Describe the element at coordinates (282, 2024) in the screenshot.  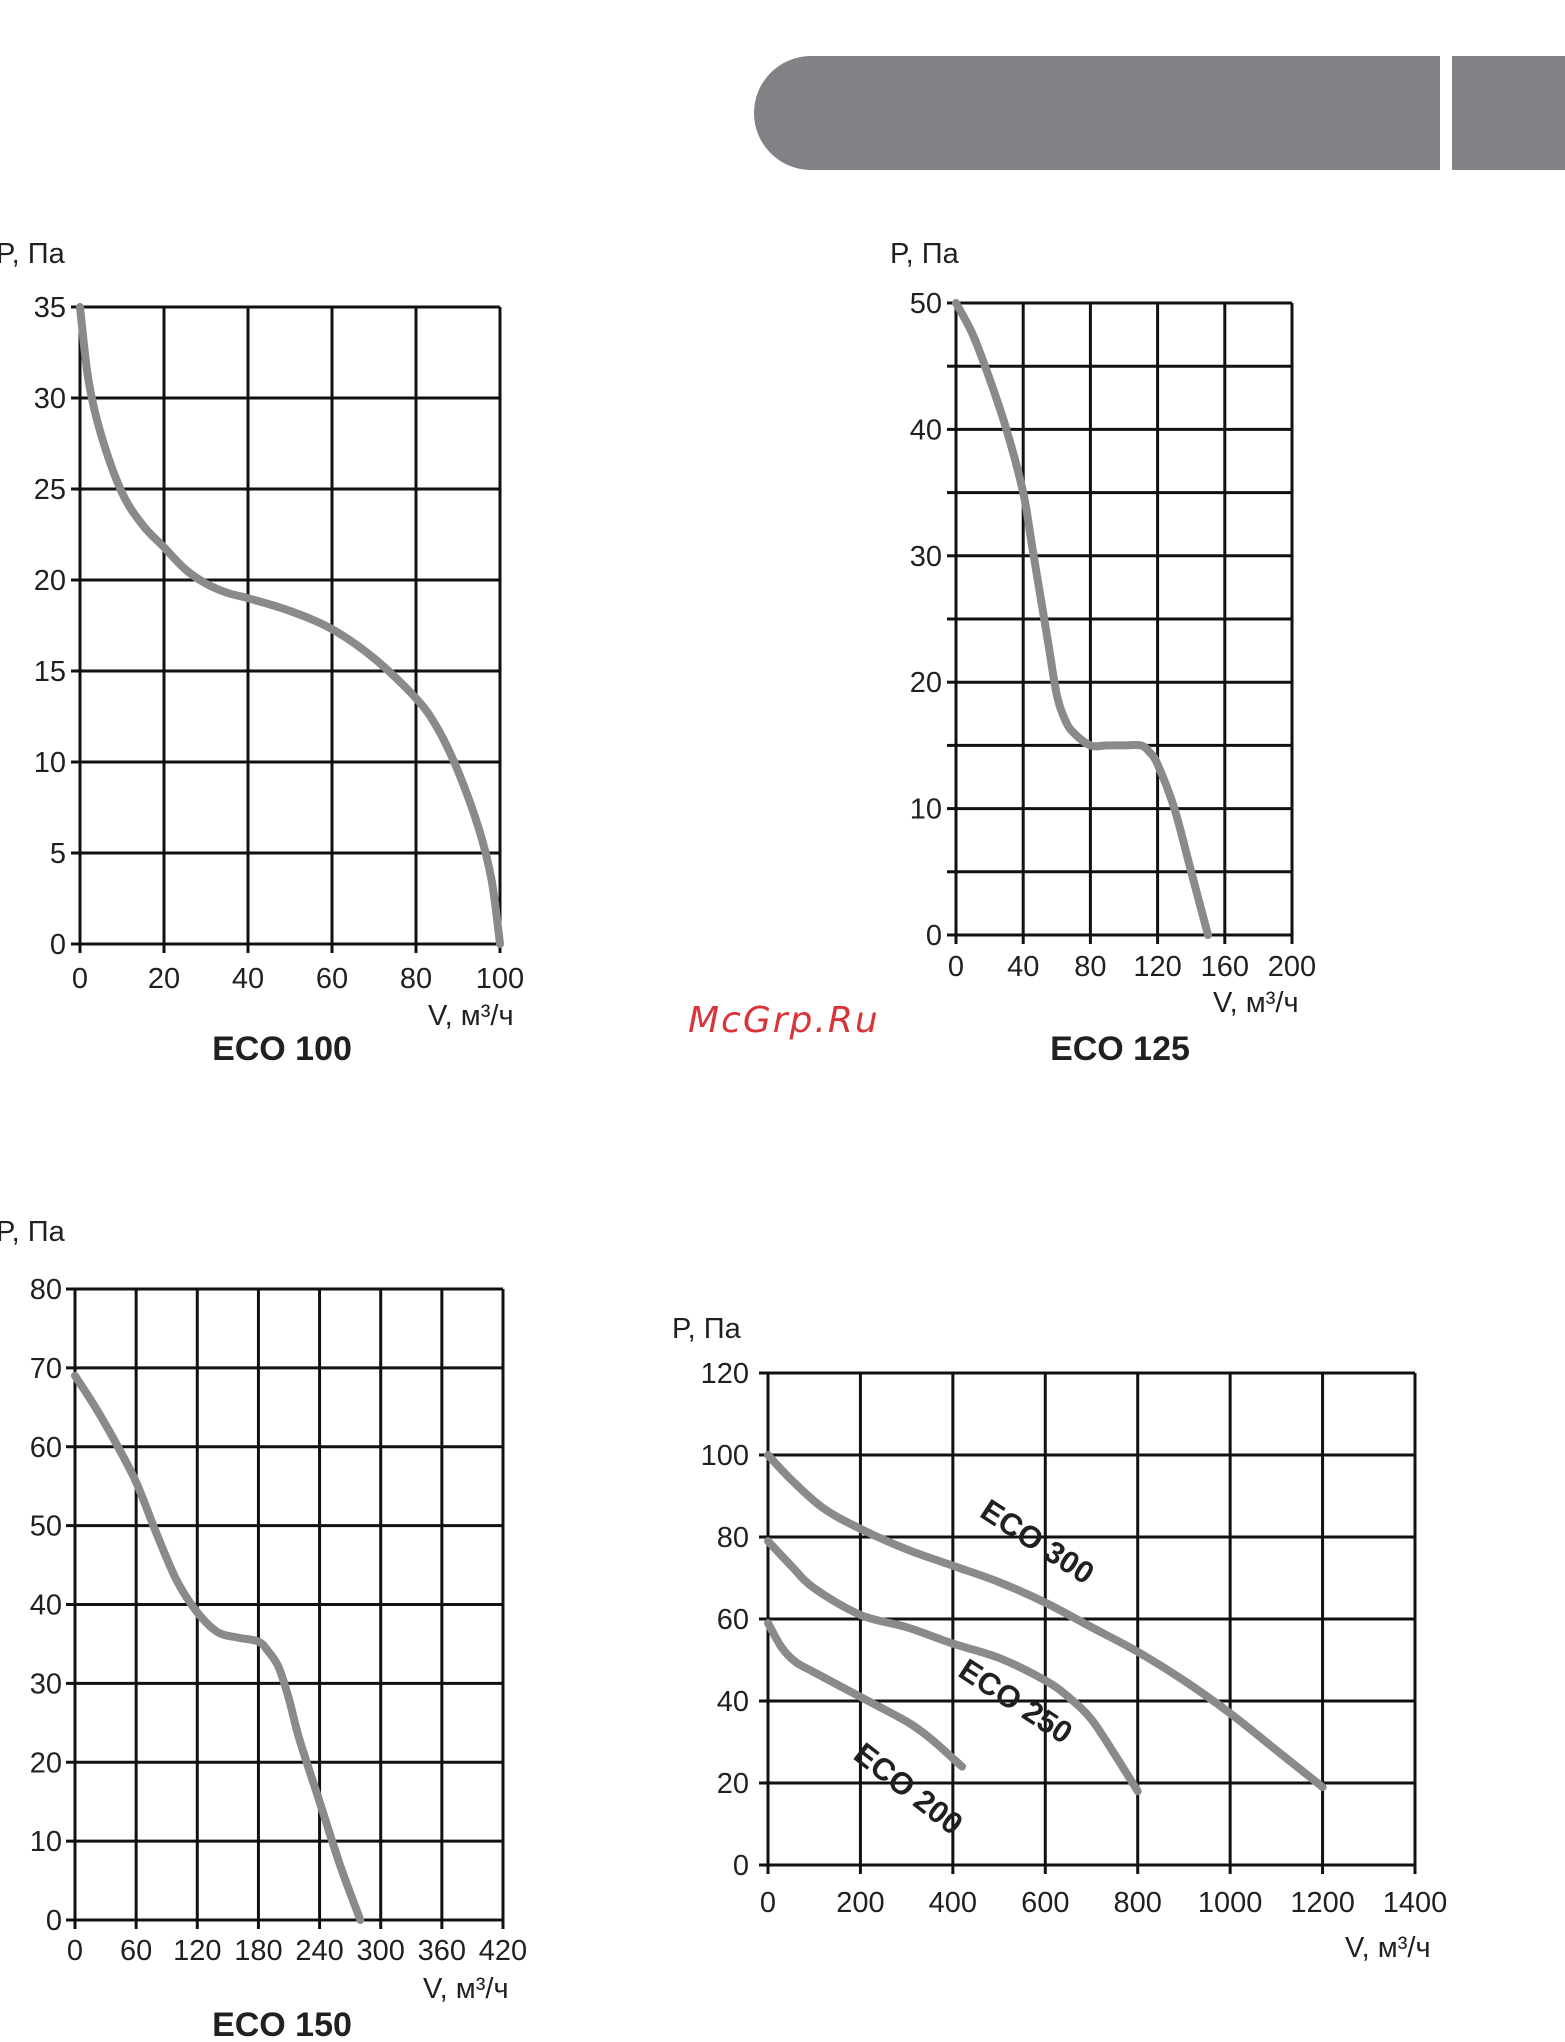
I see `chart-title: ECO 150` at that location.